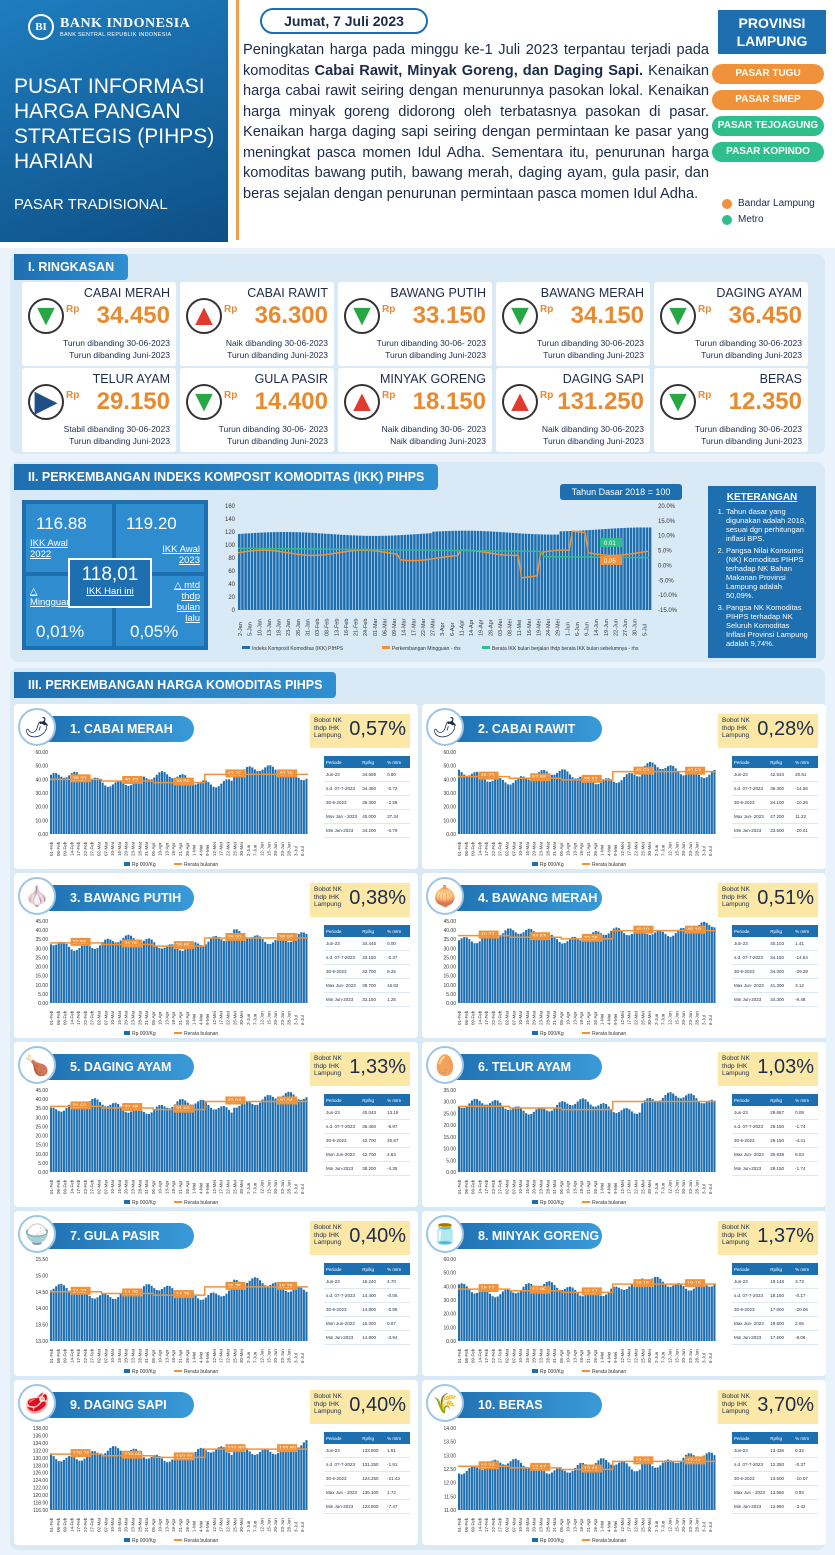  I want to click on x-tick: 26-Apr, so click(595, 849).